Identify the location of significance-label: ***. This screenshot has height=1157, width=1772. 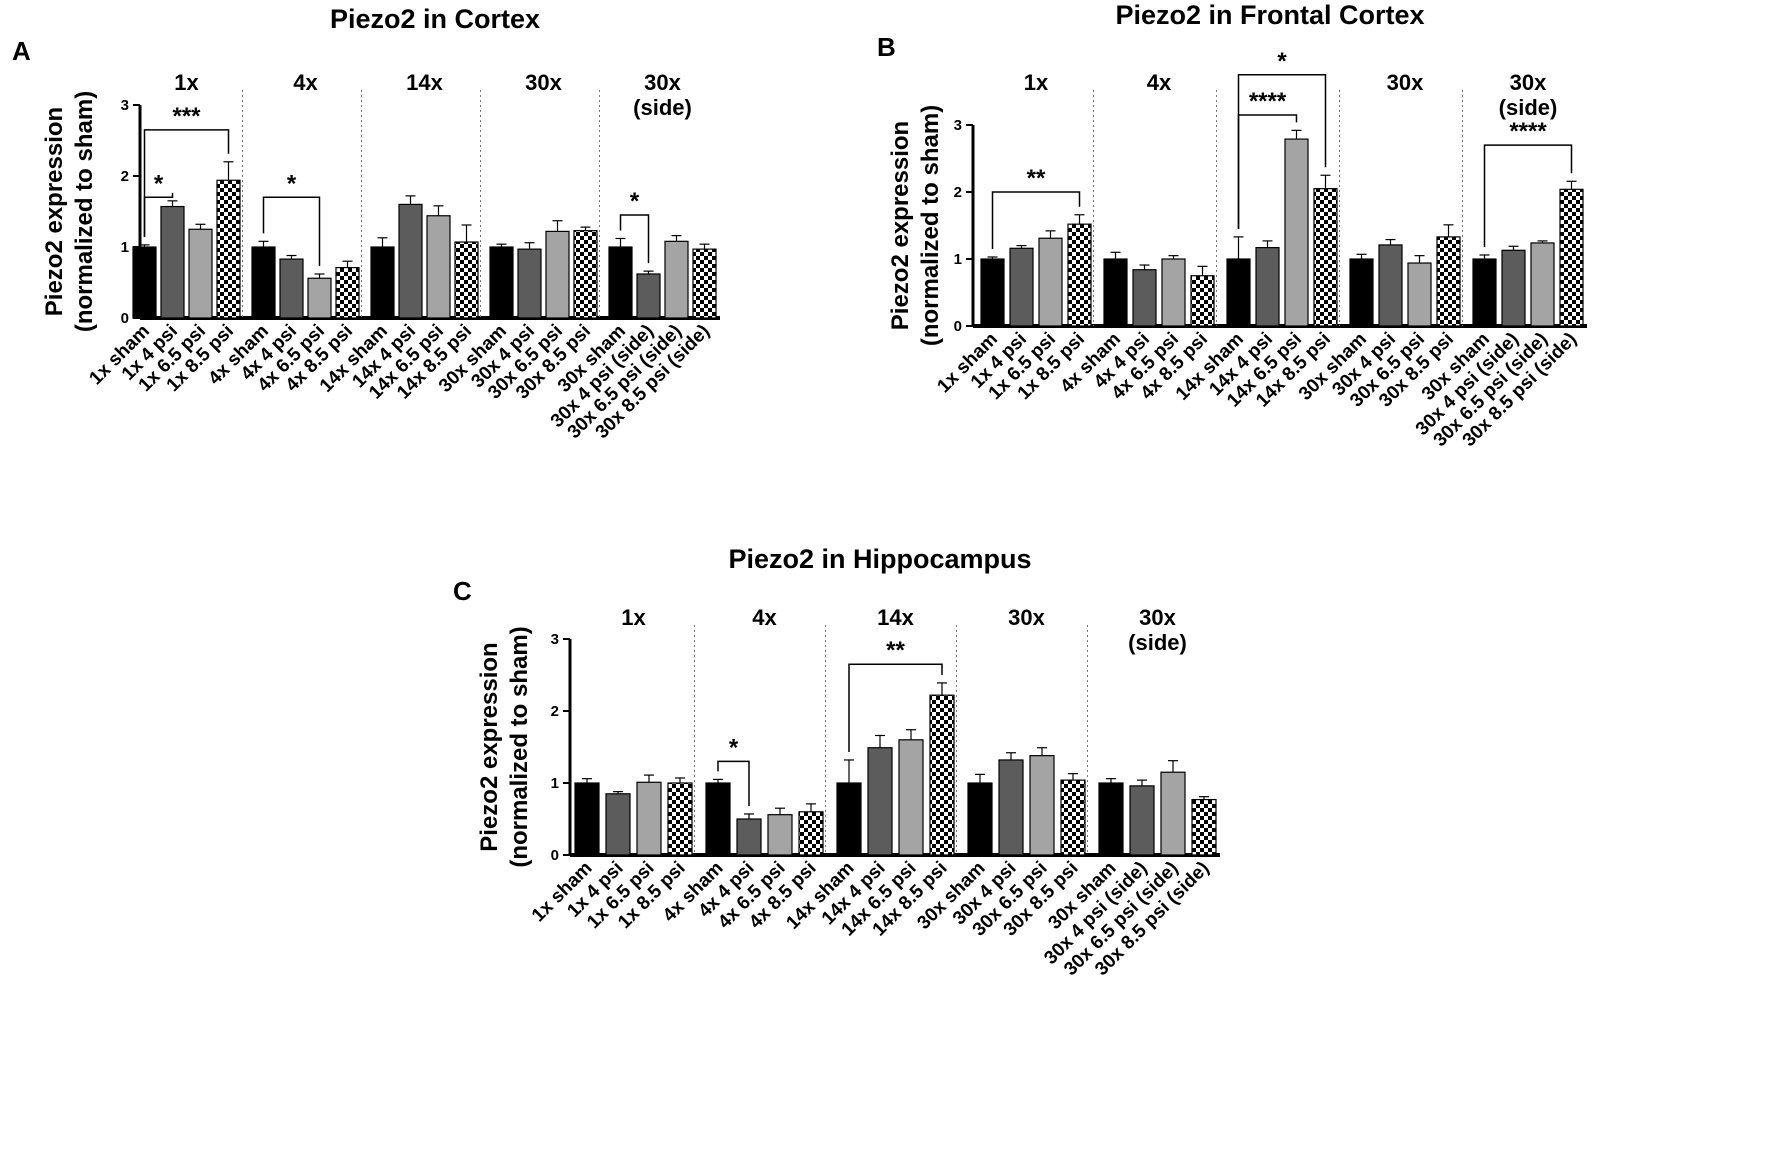
(186, 116).